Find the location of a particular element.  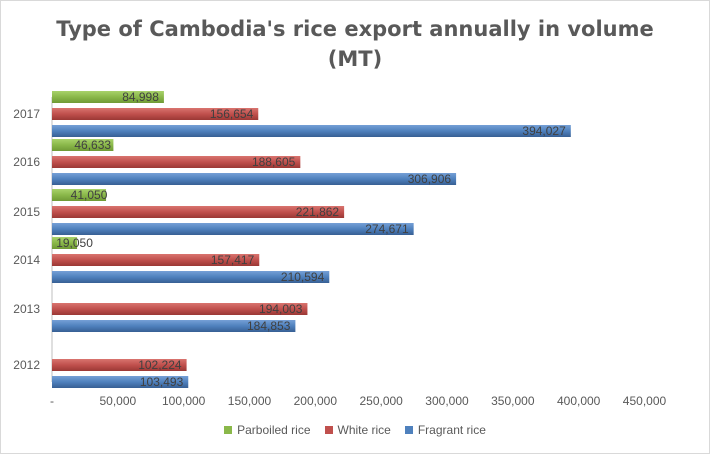

data-label: 156,654 is located at coordinates (232, 114).